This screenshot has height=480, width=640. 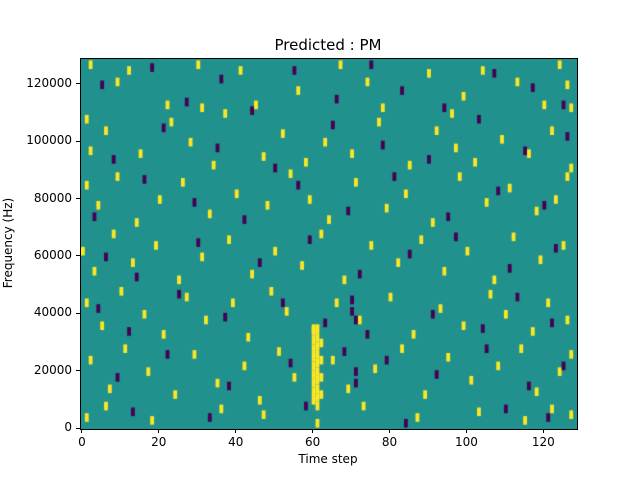 I want to click on y-tick-label: 20000, so click(x=52, y=369).